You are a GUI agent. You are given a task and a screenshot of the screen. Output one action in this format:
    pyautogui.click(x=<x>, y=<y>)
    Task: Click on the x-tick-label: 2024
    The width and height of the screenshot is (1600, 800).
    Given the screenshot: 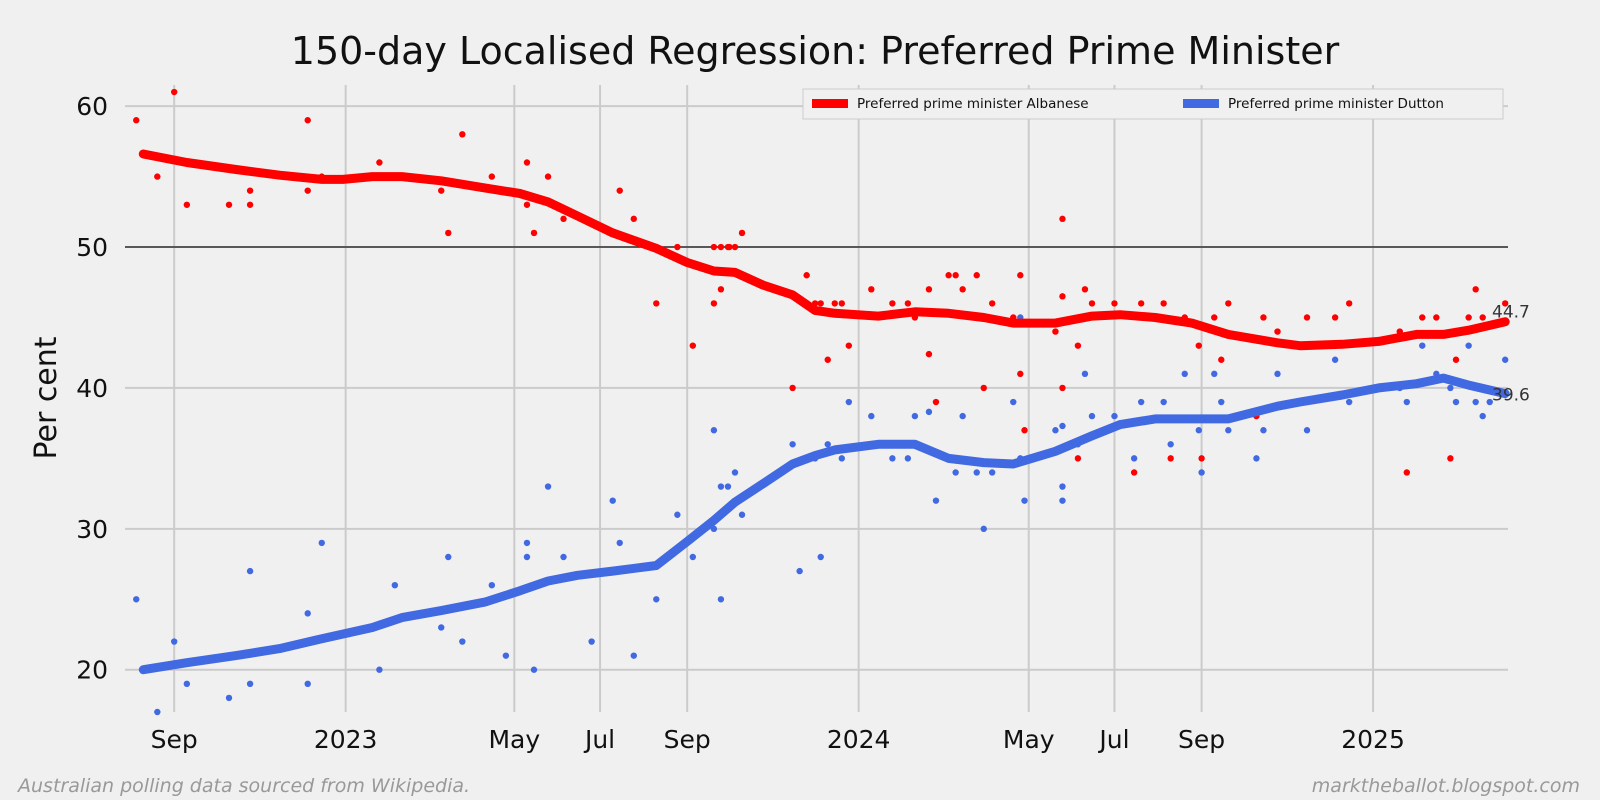 What is the action you would take?
    pyautogui.click(x=859, y=739)
    